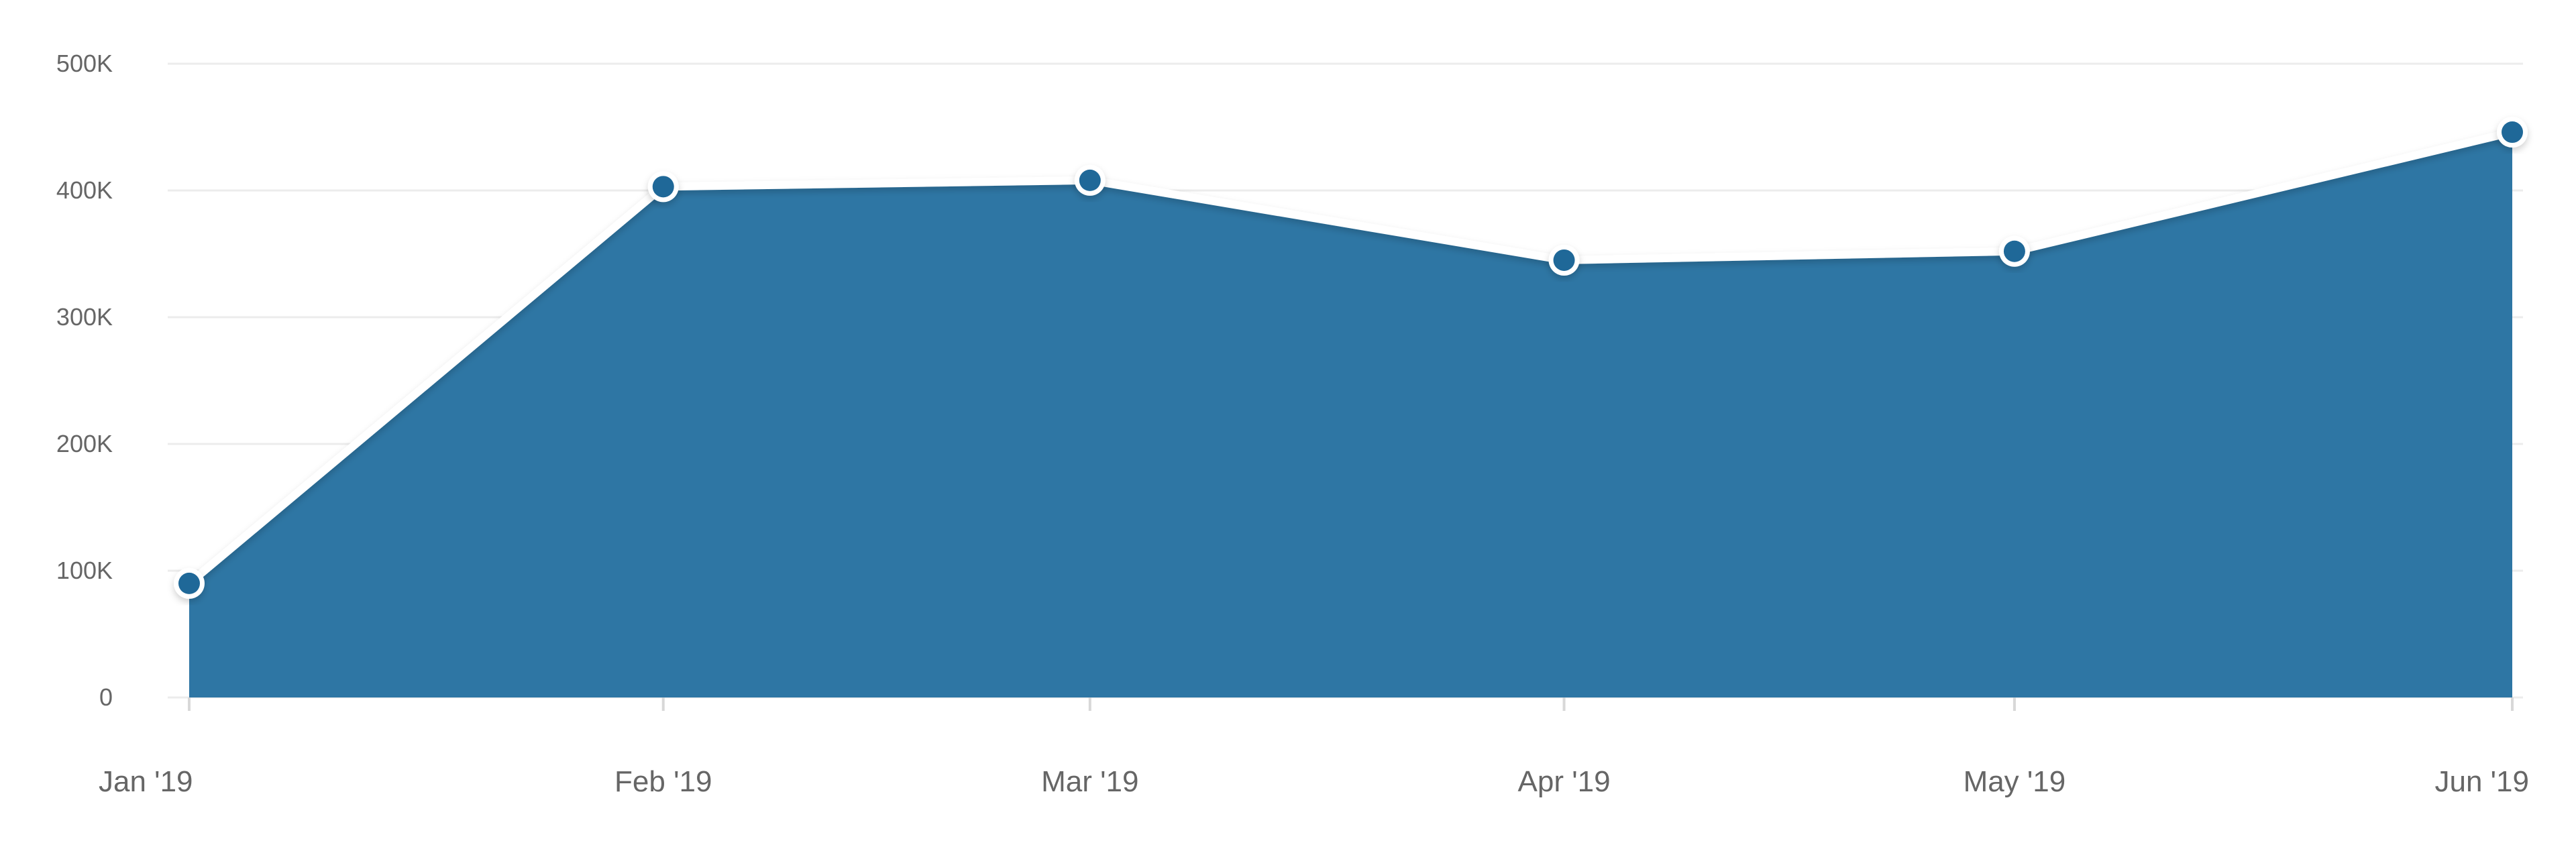  What do you see at coordinates (84, 317) in the screenshot?
I see `y-tick-label: 300K` at bounding box center [84, 317].